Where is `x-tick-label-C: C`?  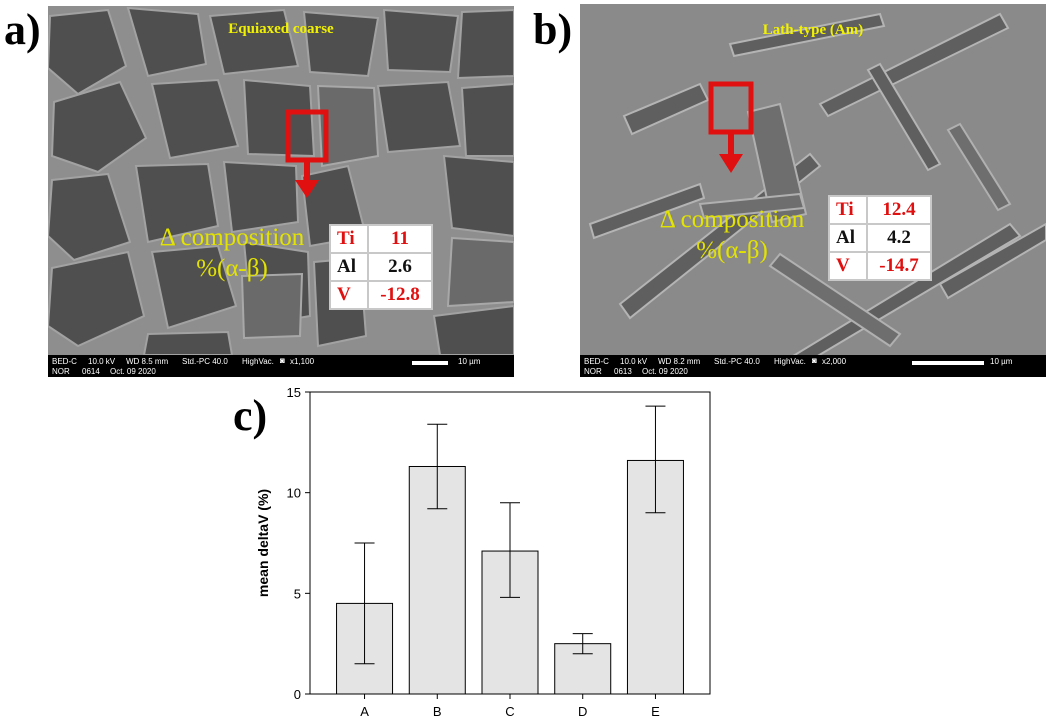
x-tick-label-C: C is located at coordinates (509, 711).